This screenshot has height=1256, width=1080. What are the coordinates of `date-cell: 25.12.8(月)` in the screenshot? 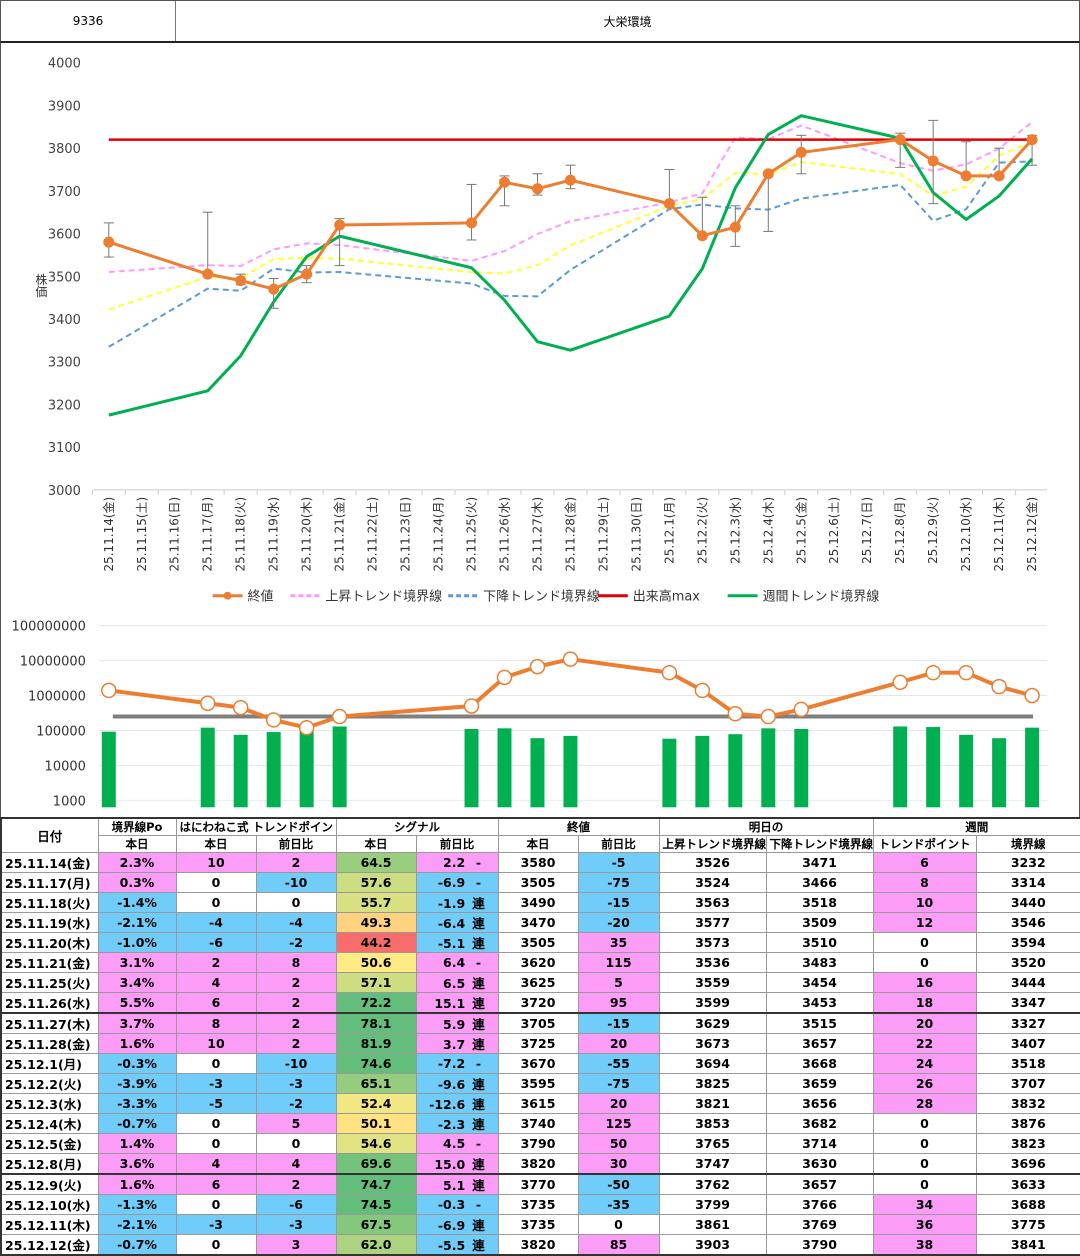 It's located at (49, 1164).